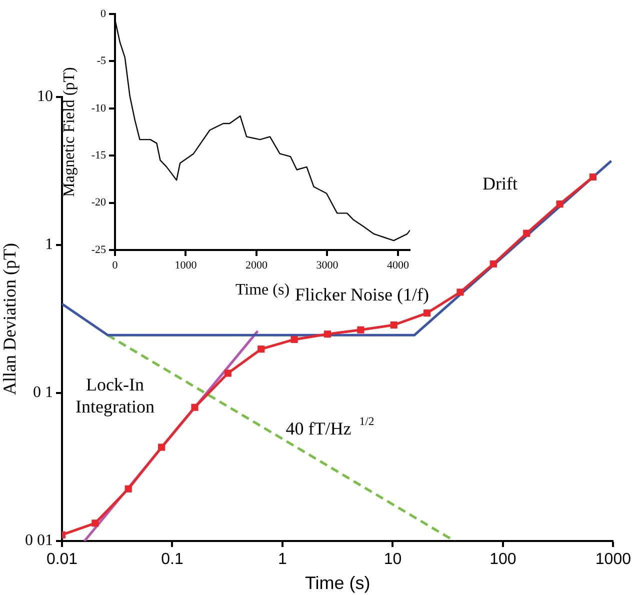 This screenshot has height=595, width=634. What do you see at coordinates (115, 265) in the screenshot?
I see `x-tick-label: 0` at bounding box center [115, 265].